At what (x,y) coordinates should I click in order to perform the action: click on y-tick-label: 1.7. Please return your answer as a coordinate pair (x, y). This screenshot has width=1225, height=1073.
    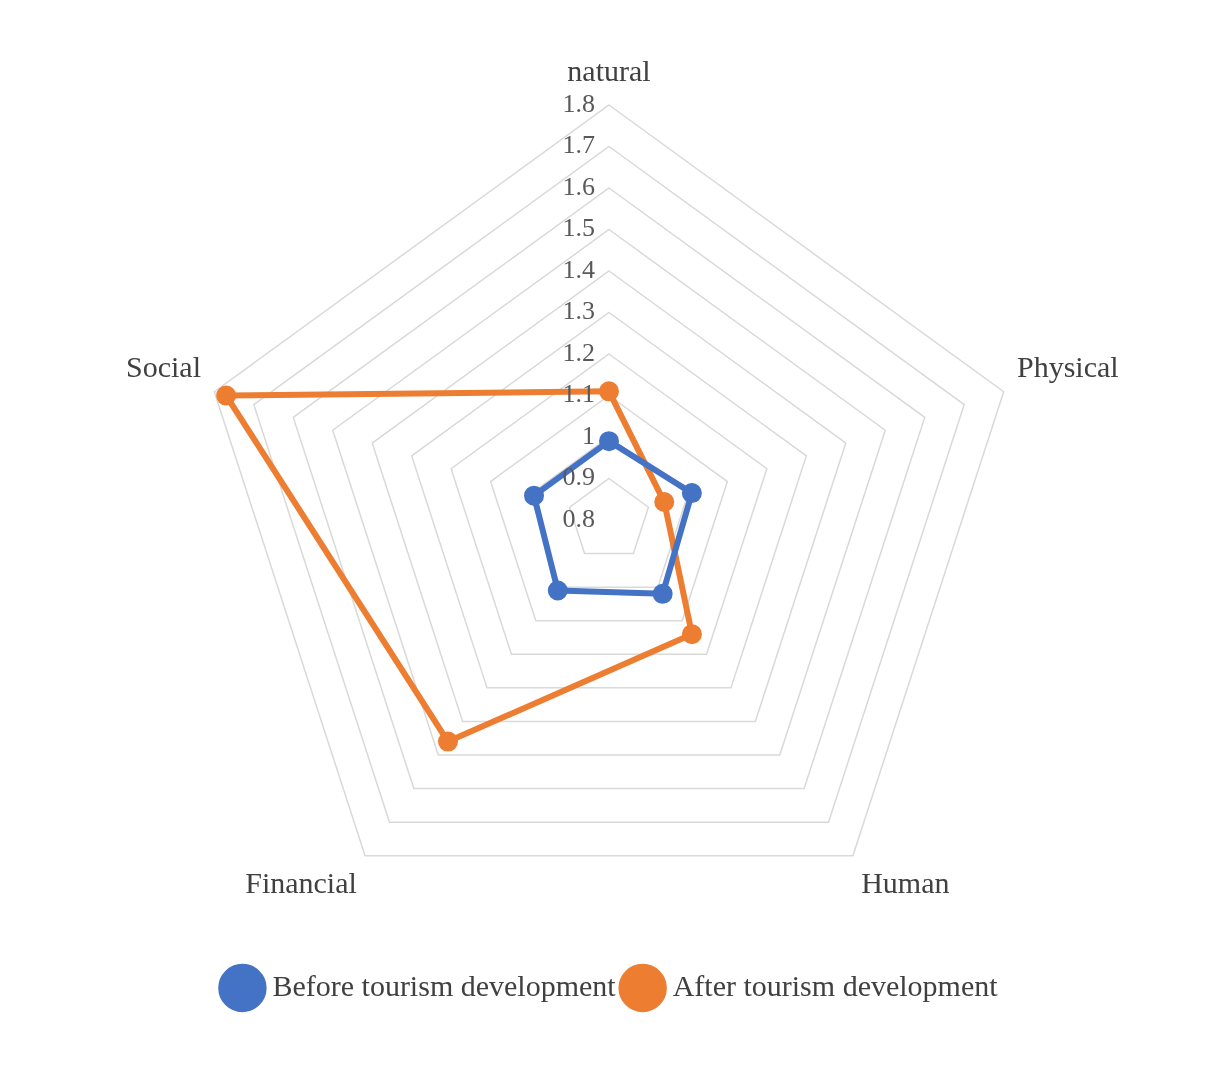
    Looking at the image, I should click on (578, 145).